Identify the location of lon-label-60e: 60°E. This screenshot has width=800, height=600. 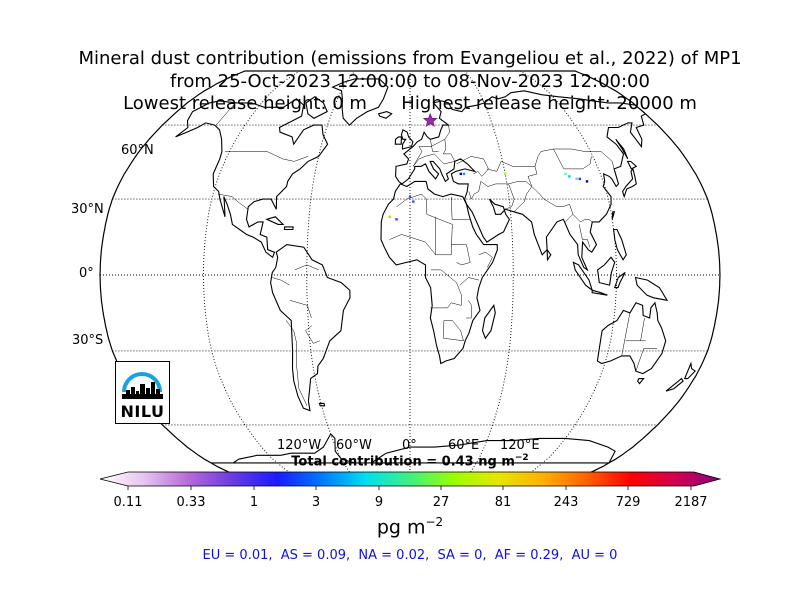
(464, 445).